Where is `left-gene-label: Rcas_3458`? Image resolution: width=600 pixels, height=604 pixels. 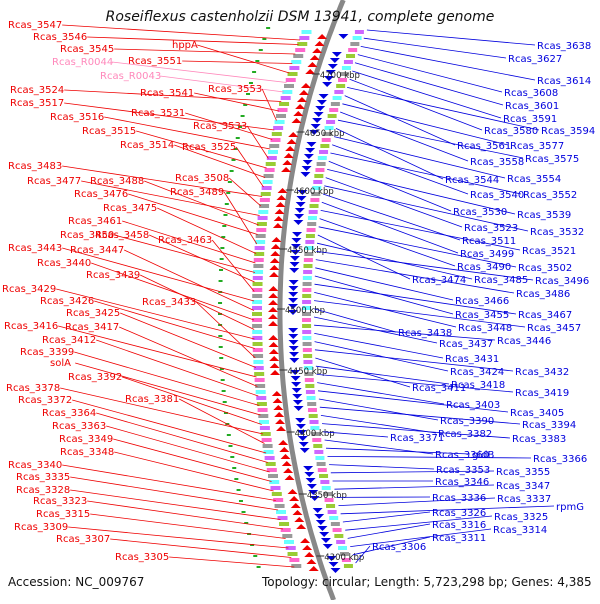 left-gene-label: Rcas_3458 is located at coordinates (122, 235).